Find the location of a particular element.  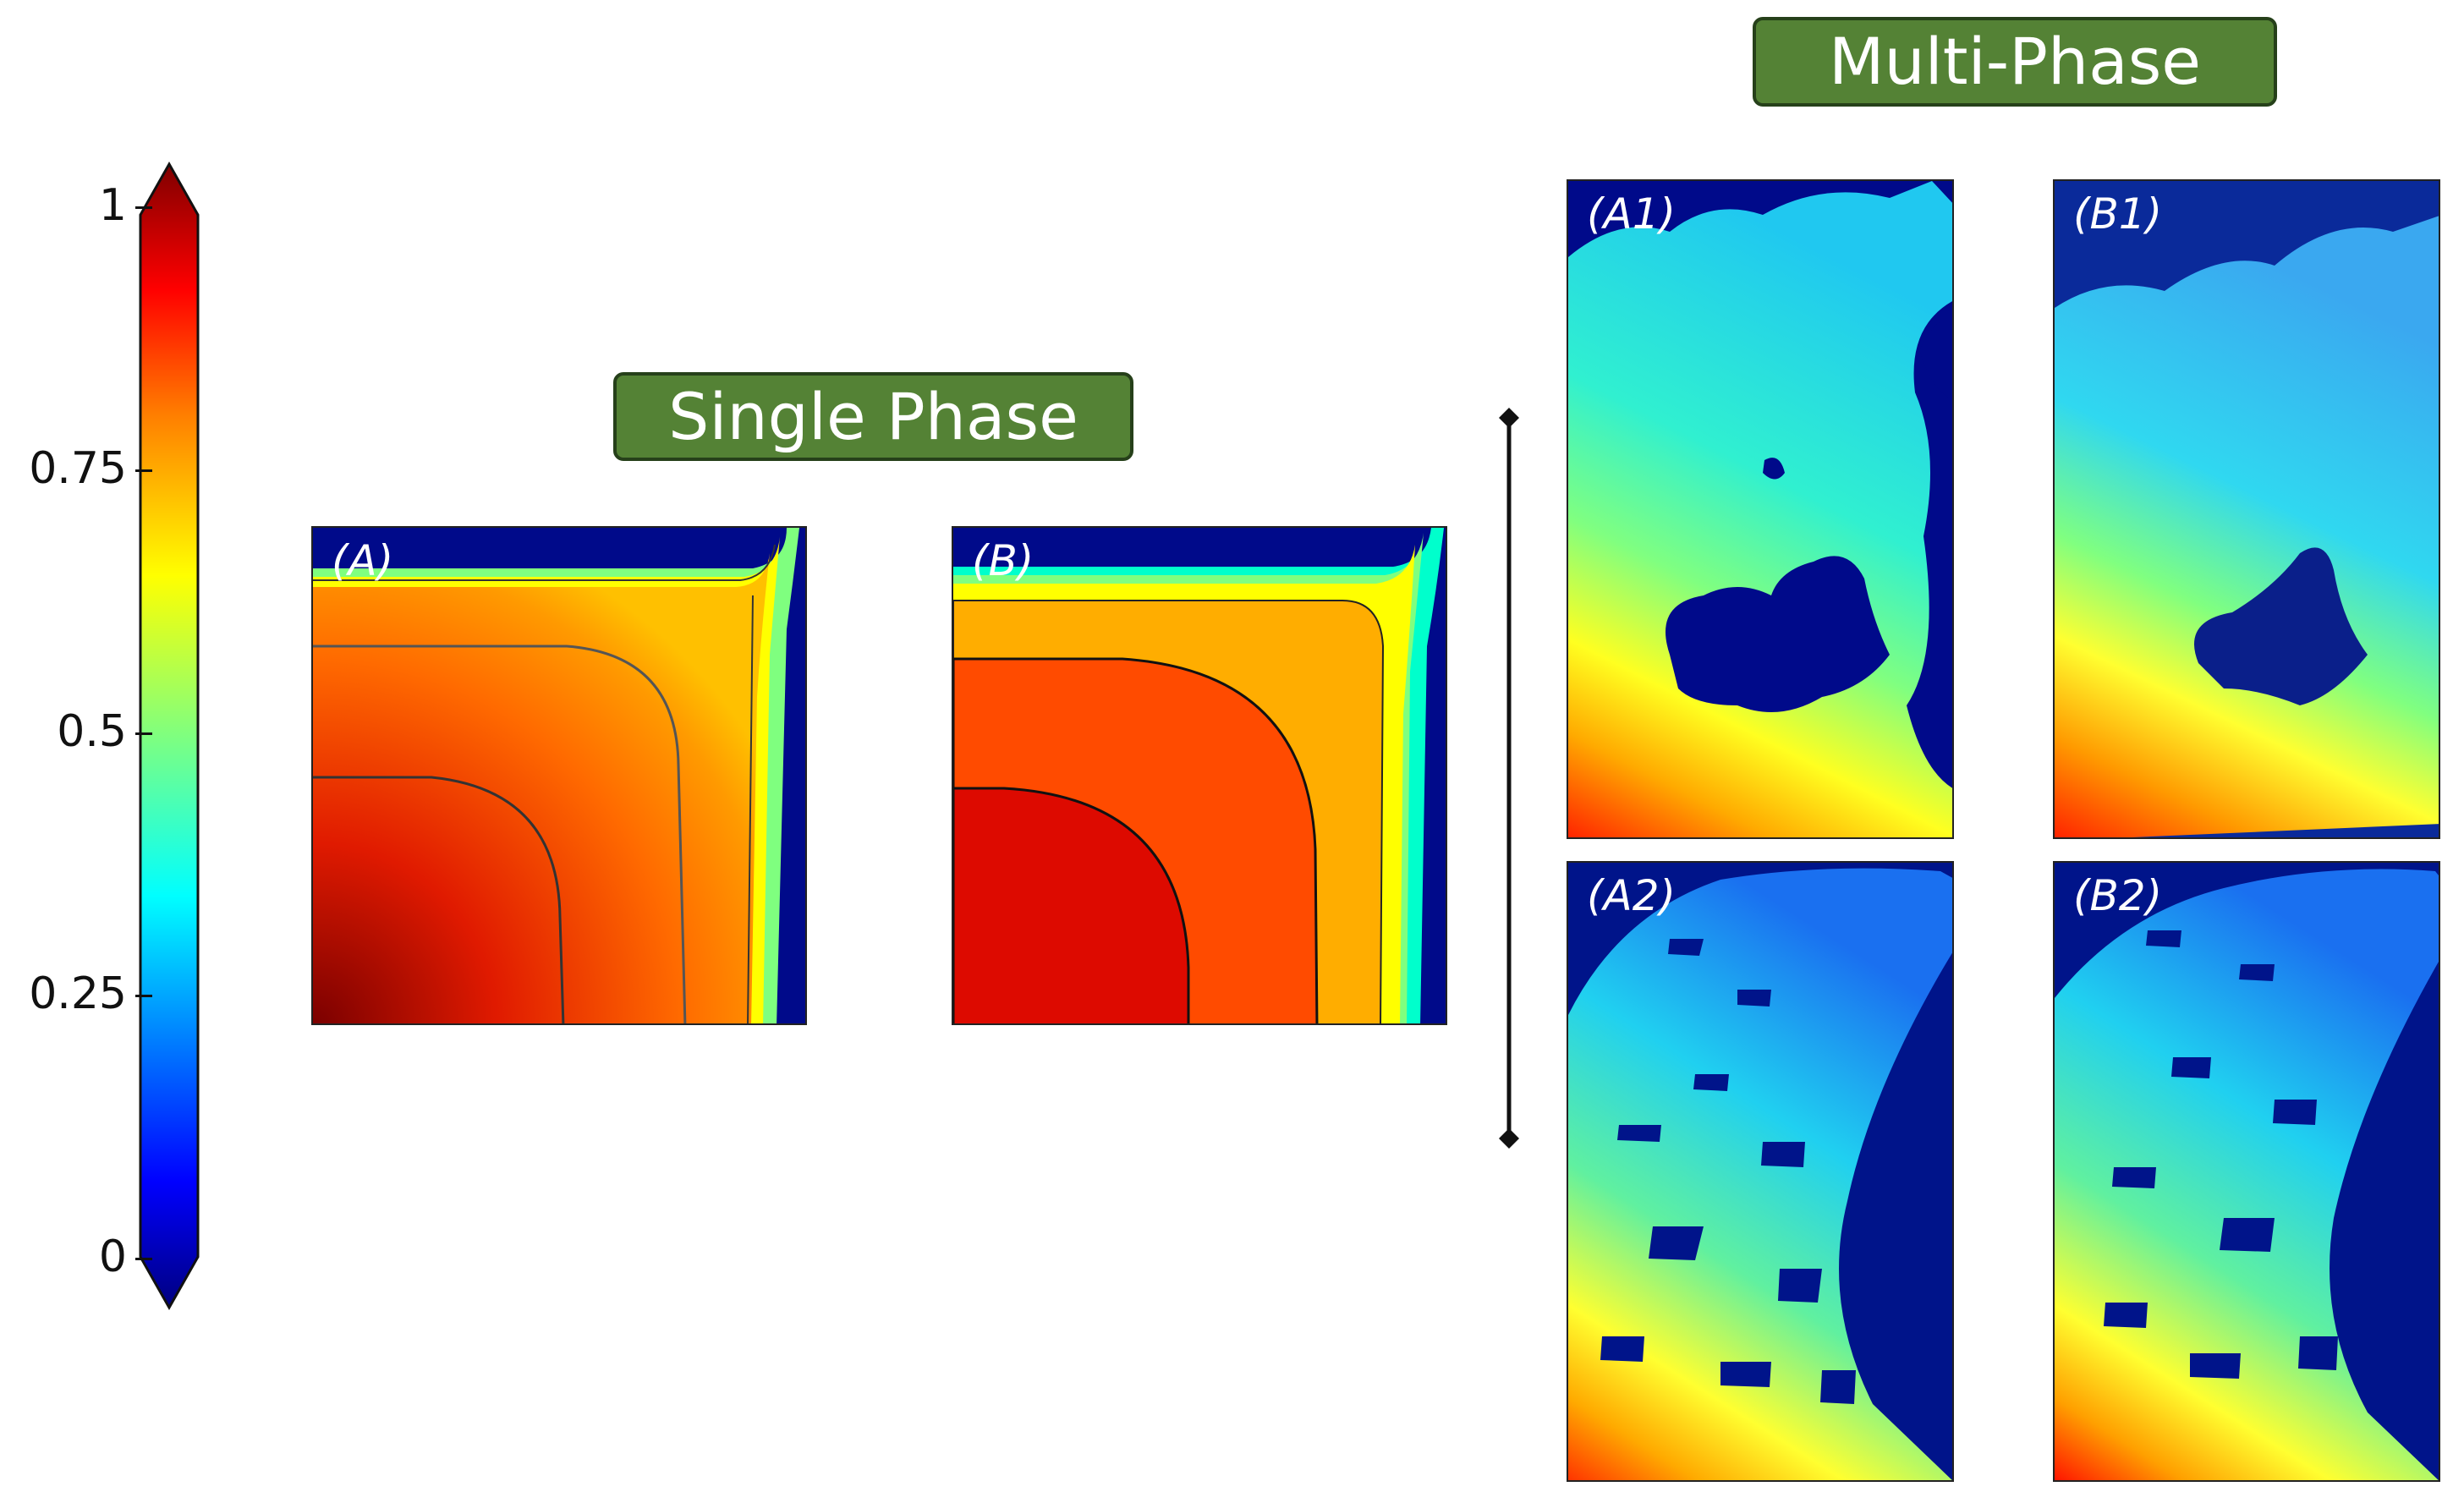

panel-b1-label: (B1) is located at coordinates (2118, 214).